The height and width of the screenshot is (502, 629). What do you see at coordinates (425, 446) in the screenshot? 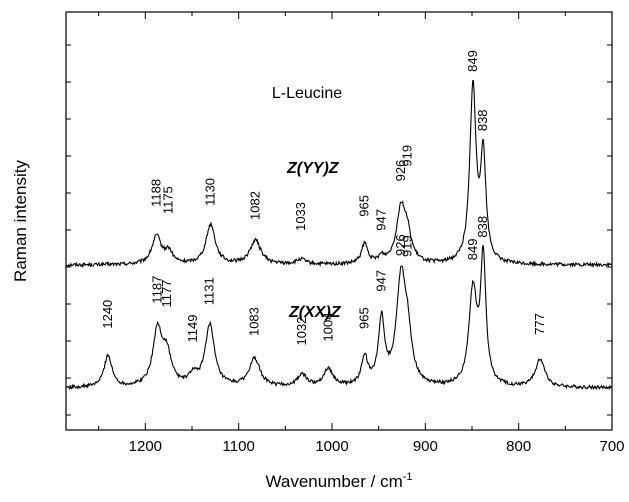
I see `x-tick-label: 900` at bounding box center [425, 446].